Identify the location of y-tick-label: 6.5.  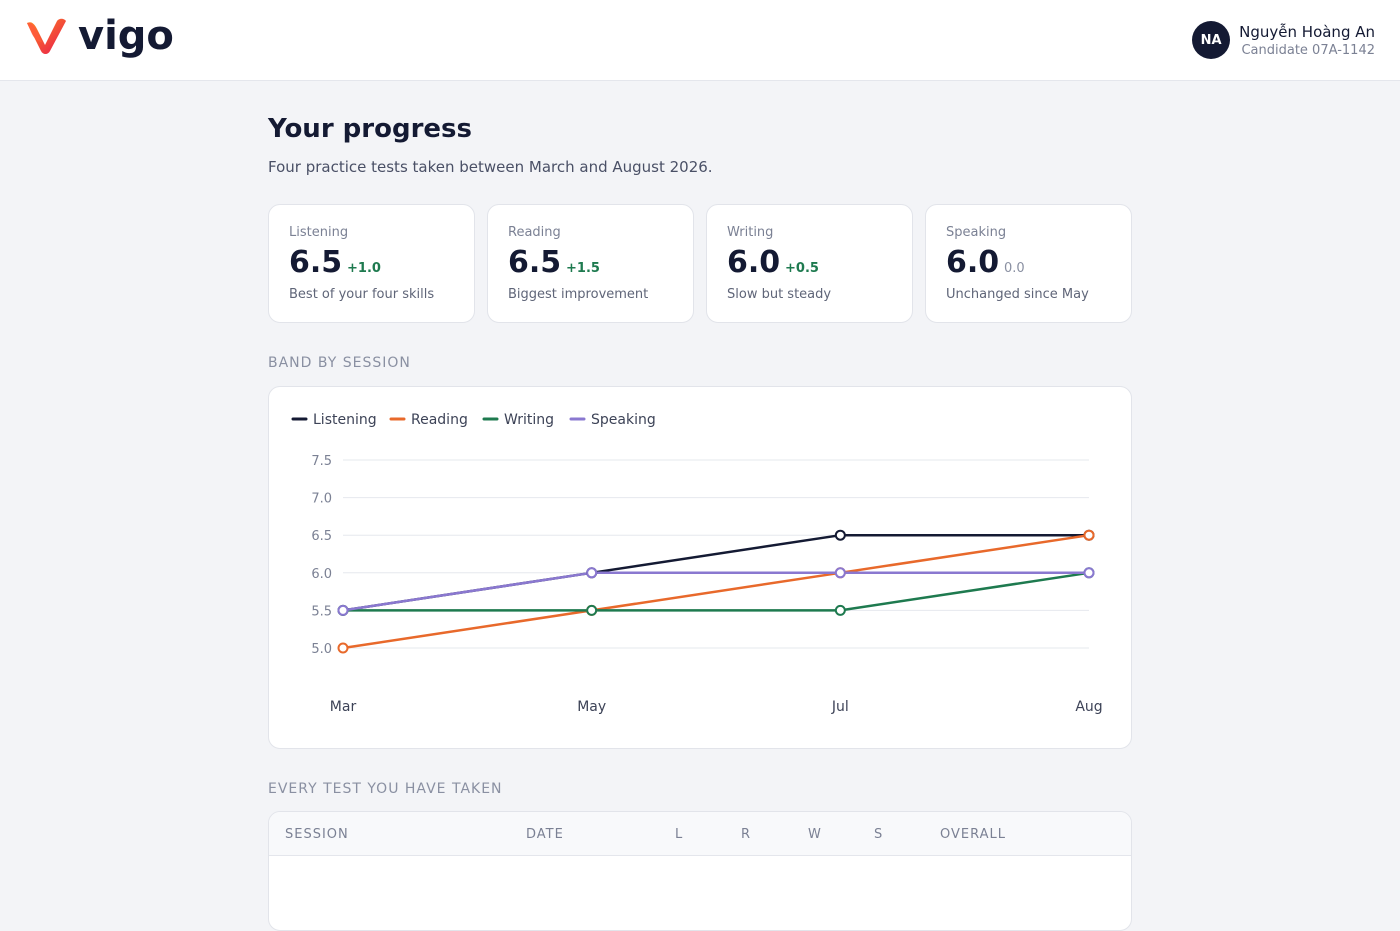
(321, 536).